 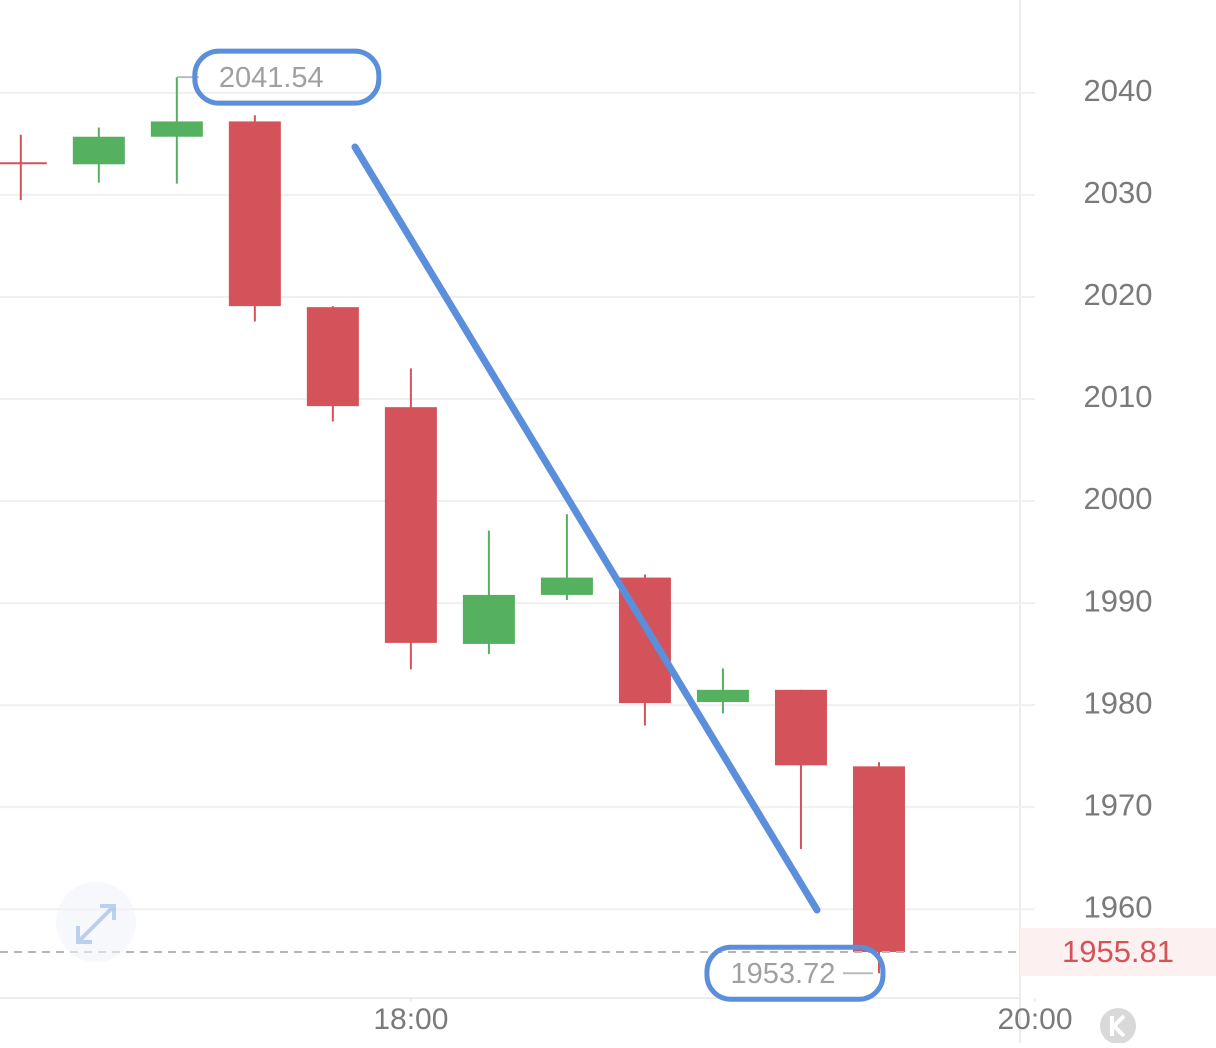 I want to click on y-tick-label: 1970, so click(x=1118, y=804).